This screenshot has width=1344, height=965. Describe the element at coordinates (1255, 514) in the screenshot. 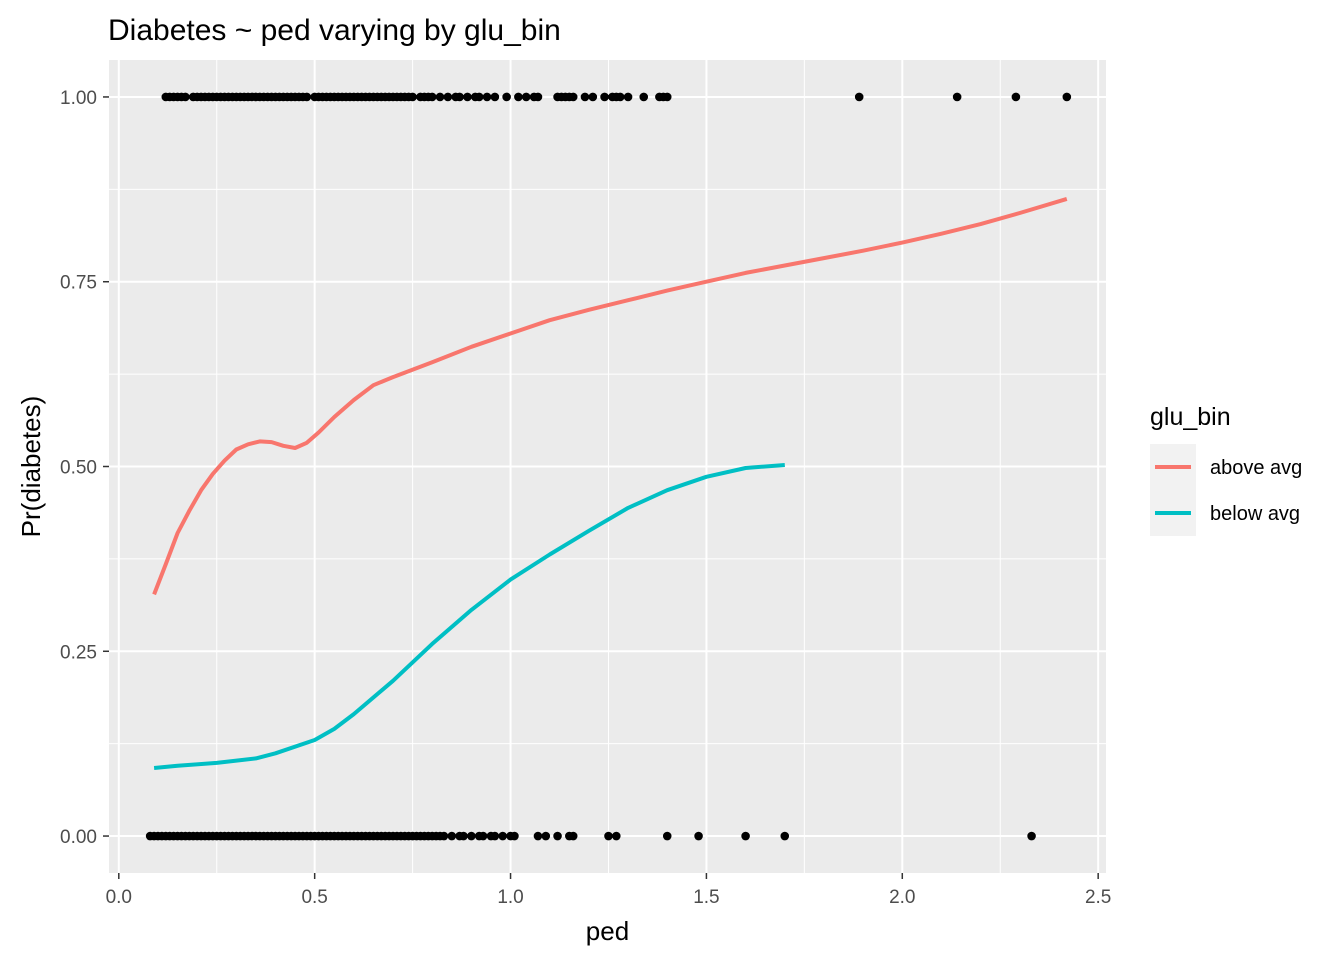

I see `legend-label-below-avg: below avg` at that location.